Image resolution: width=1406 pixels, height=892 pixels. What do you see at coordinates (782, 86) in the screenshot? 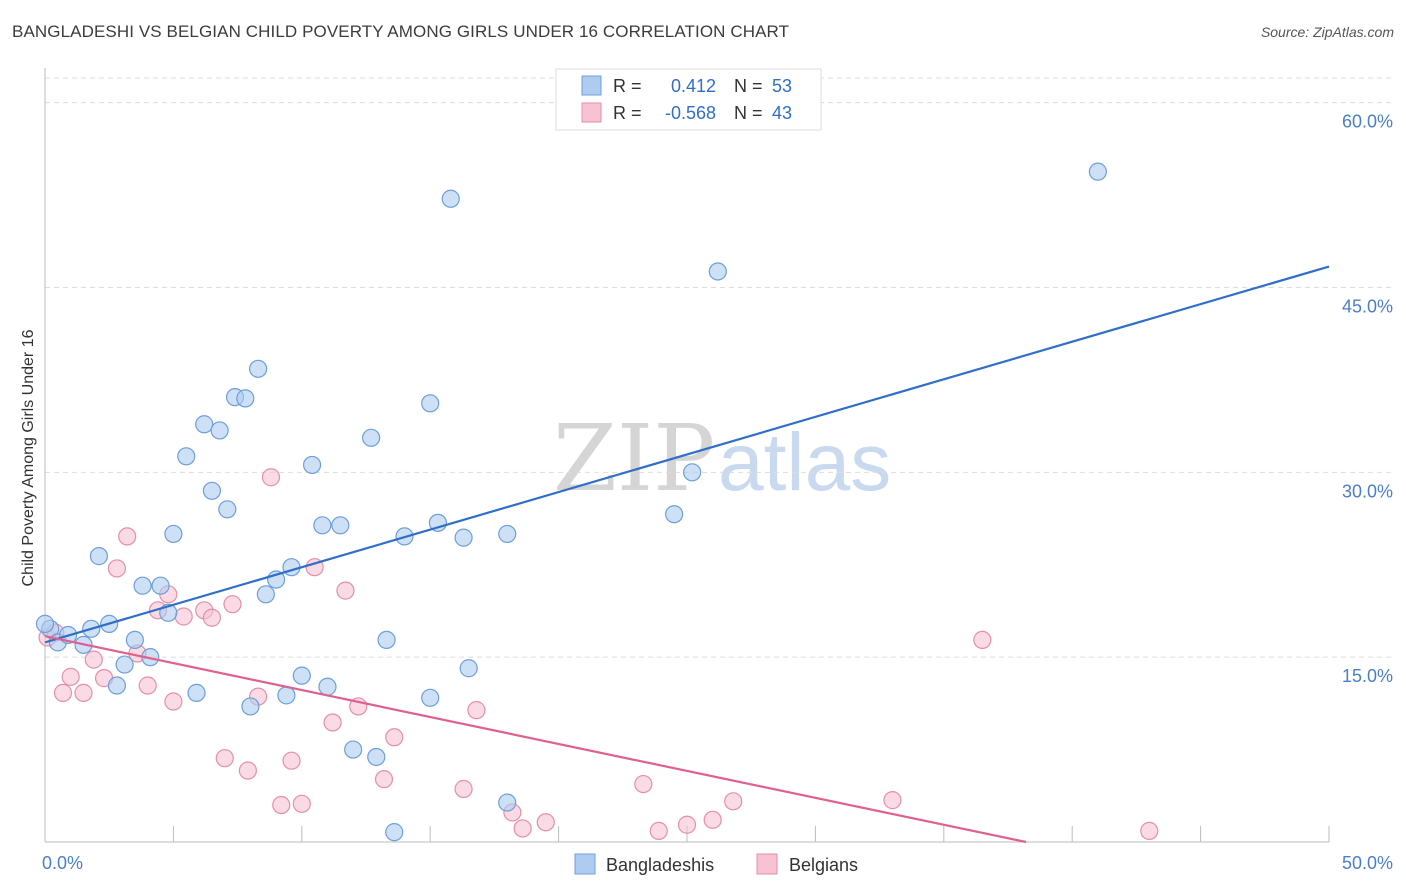
I see `legend-n-value-1: 53` at bounding box center [782, 86].